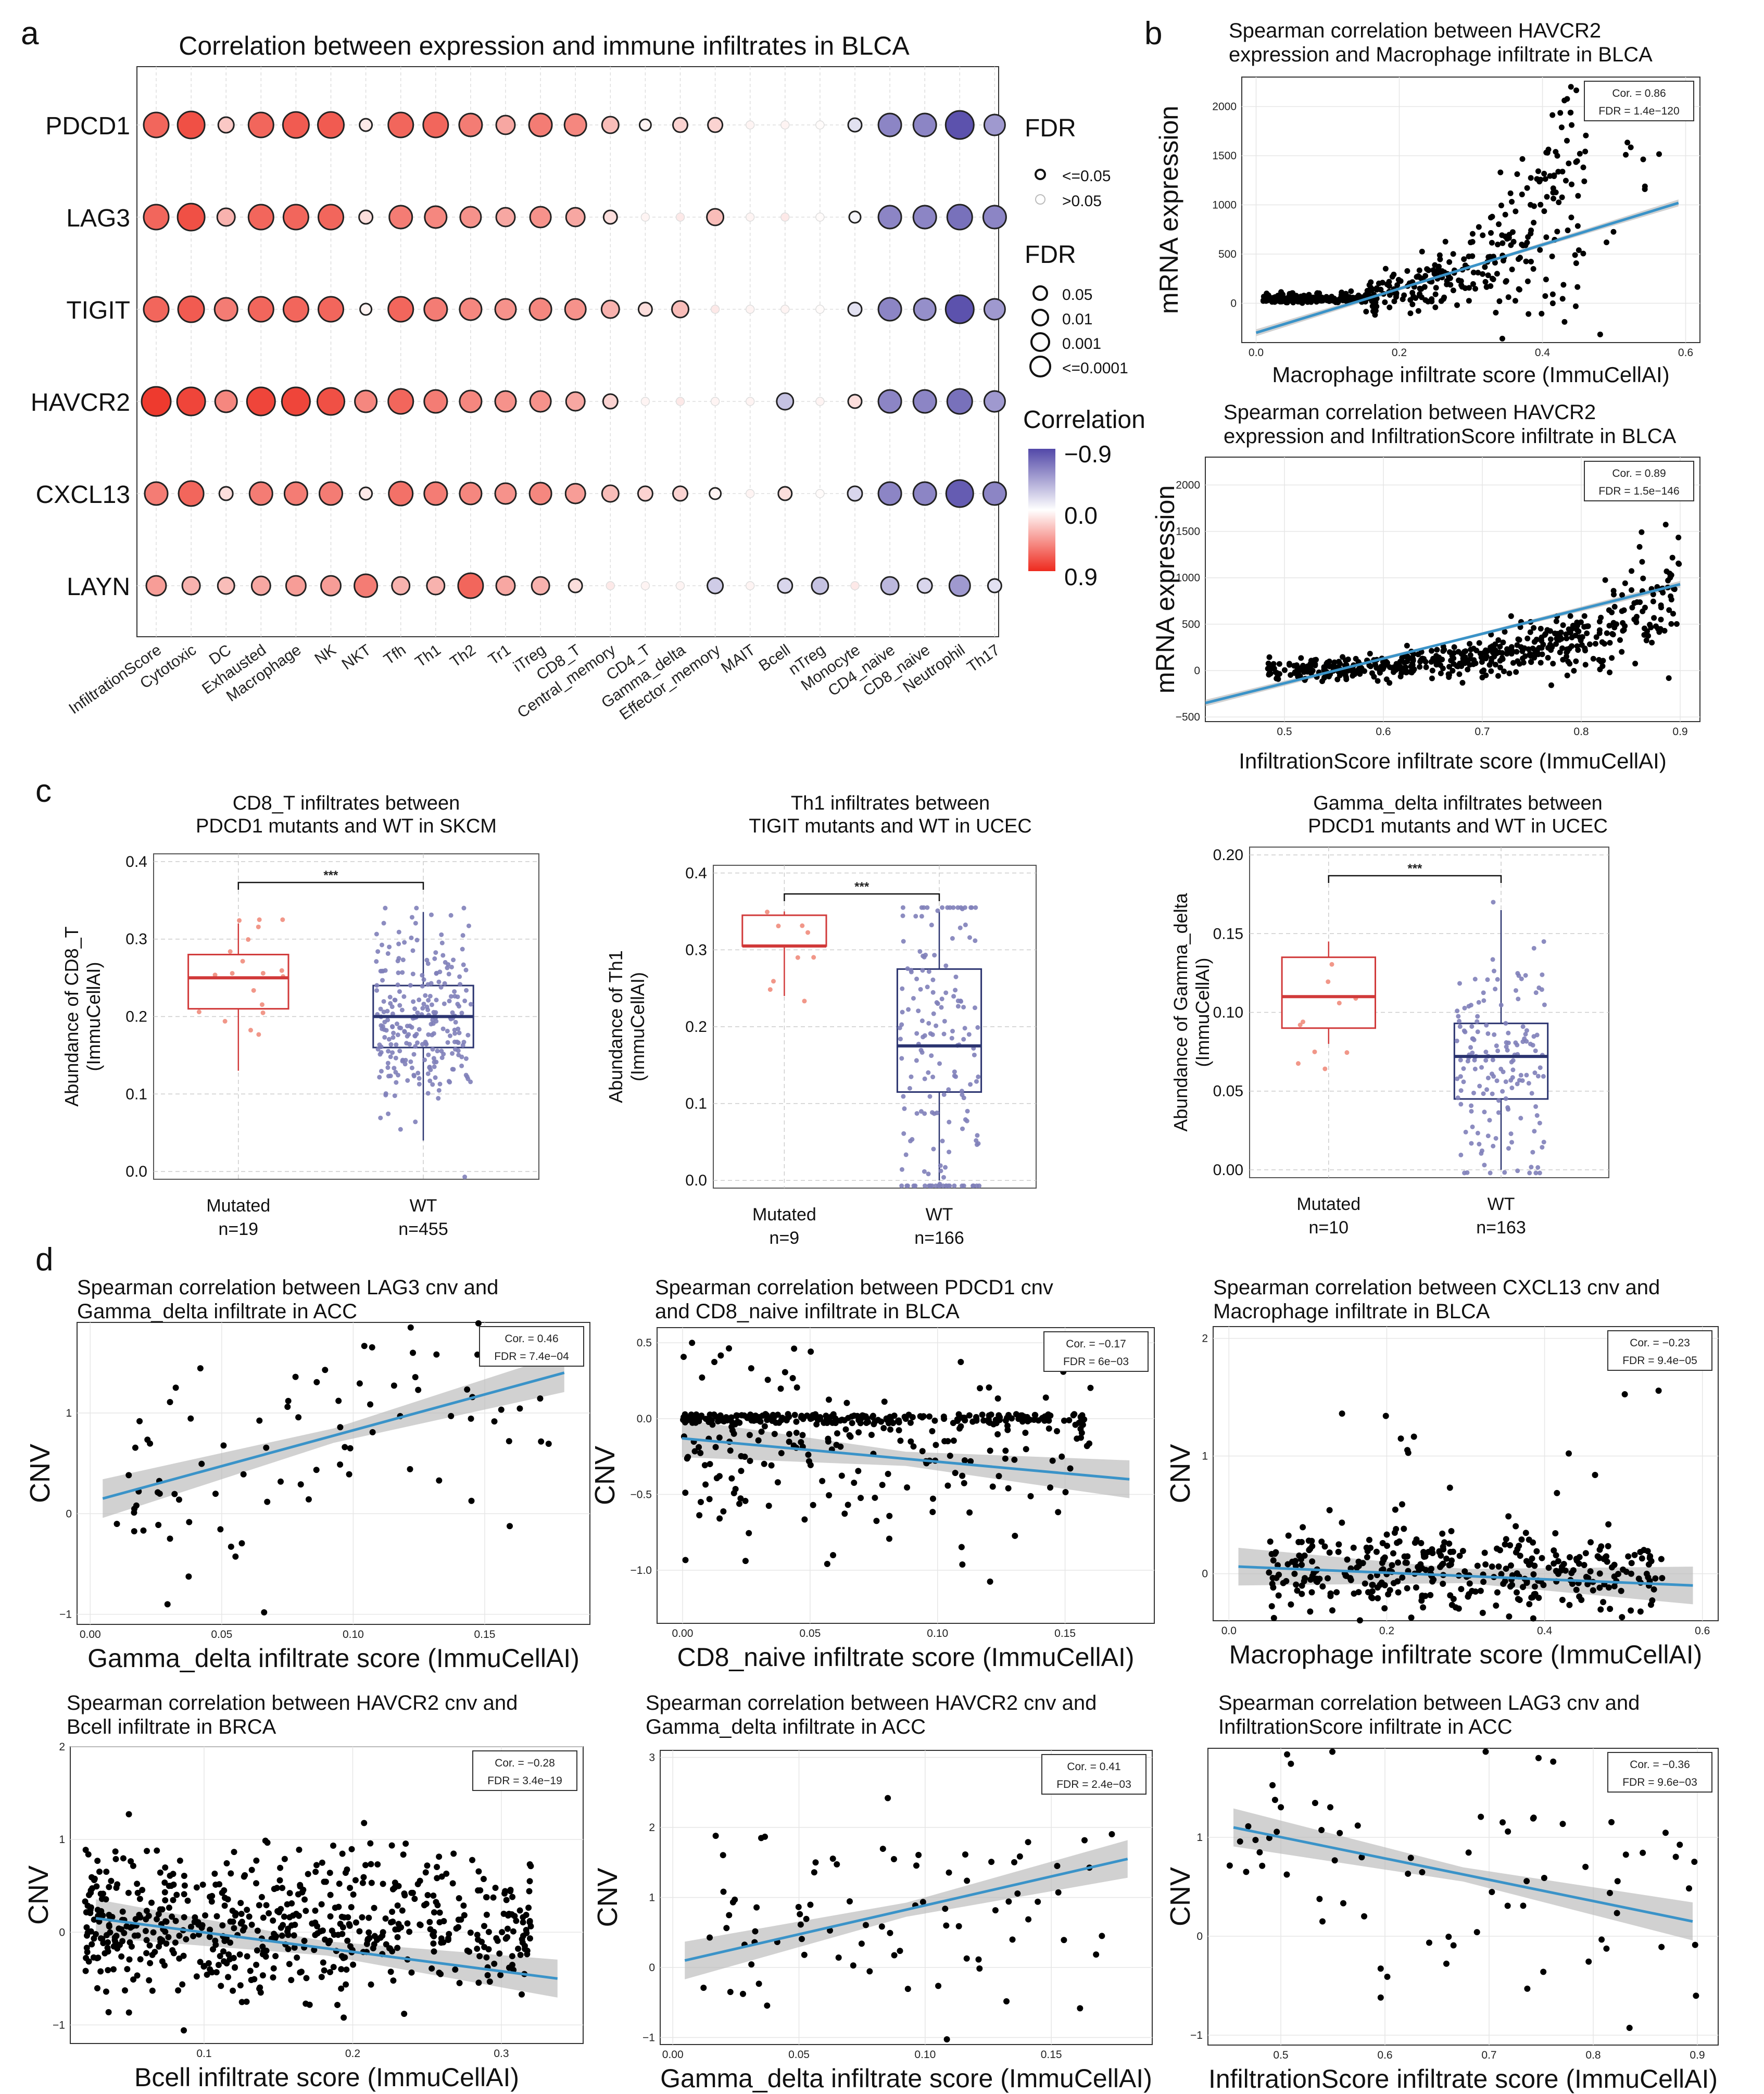 This screenshot has width=1764, height=2094. What do you see at coordinates (1257, 353) in the screenshot?
I see `x-tick-label: 0.0` at bounding box center [1257, 353].